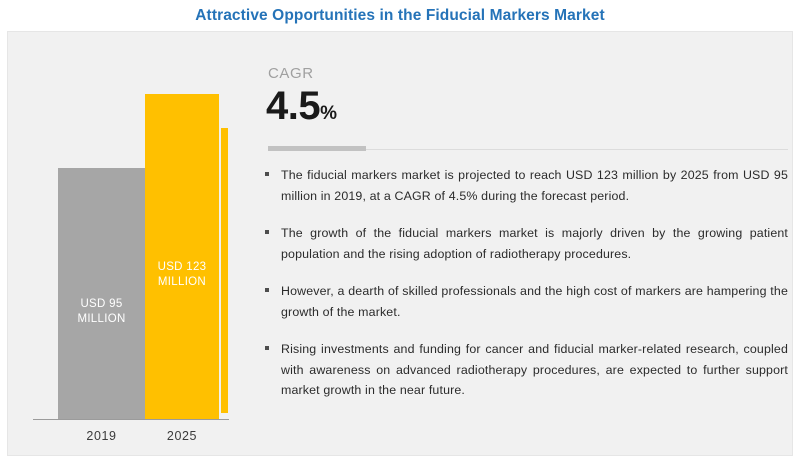 The width and height of the screenshot is (800, 463). What do you see at coordinates (101, 303) in the screenshot?
I see `bar-2019-label-line1: USD 95` at bounding box center [101, 303].